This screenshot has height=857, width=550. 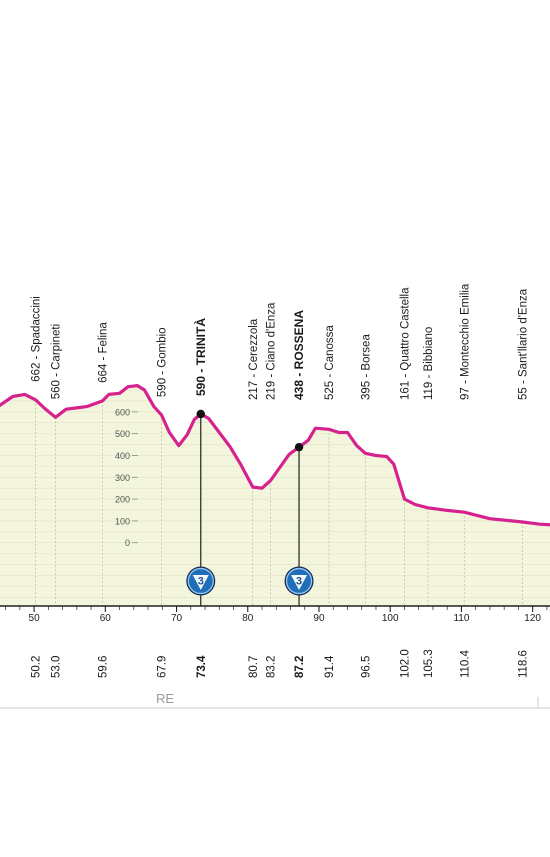 What do you see at coordinates (405, 343) in the screenshot?
I see `place-label: 161 - Quattro Castella` at bounding box center [405, 343].